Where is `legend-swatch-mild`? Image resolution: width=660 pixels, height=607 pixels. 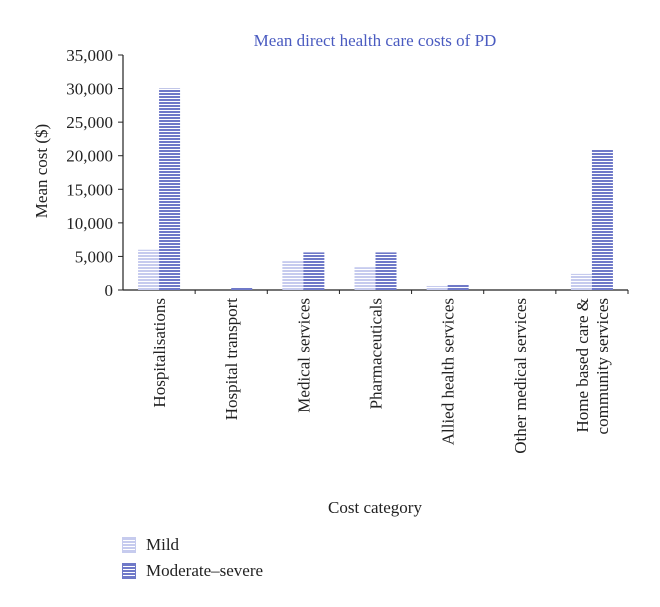
legend-swatch-mild is located at coordinates (129, 545).